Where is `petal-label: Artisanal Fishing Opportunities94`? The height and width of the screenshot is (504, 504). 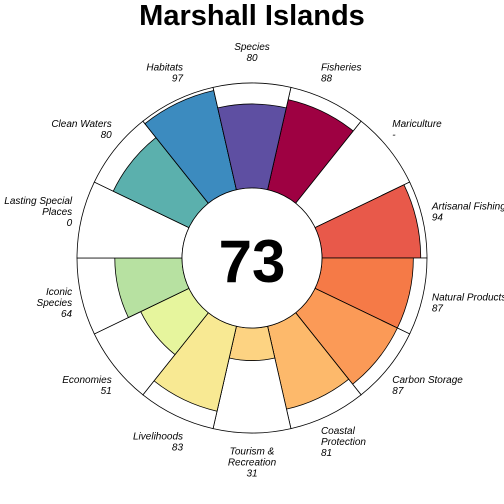 petal-label: Artisanal Fishing Opportunities94 is located at coordinates (467, 212).